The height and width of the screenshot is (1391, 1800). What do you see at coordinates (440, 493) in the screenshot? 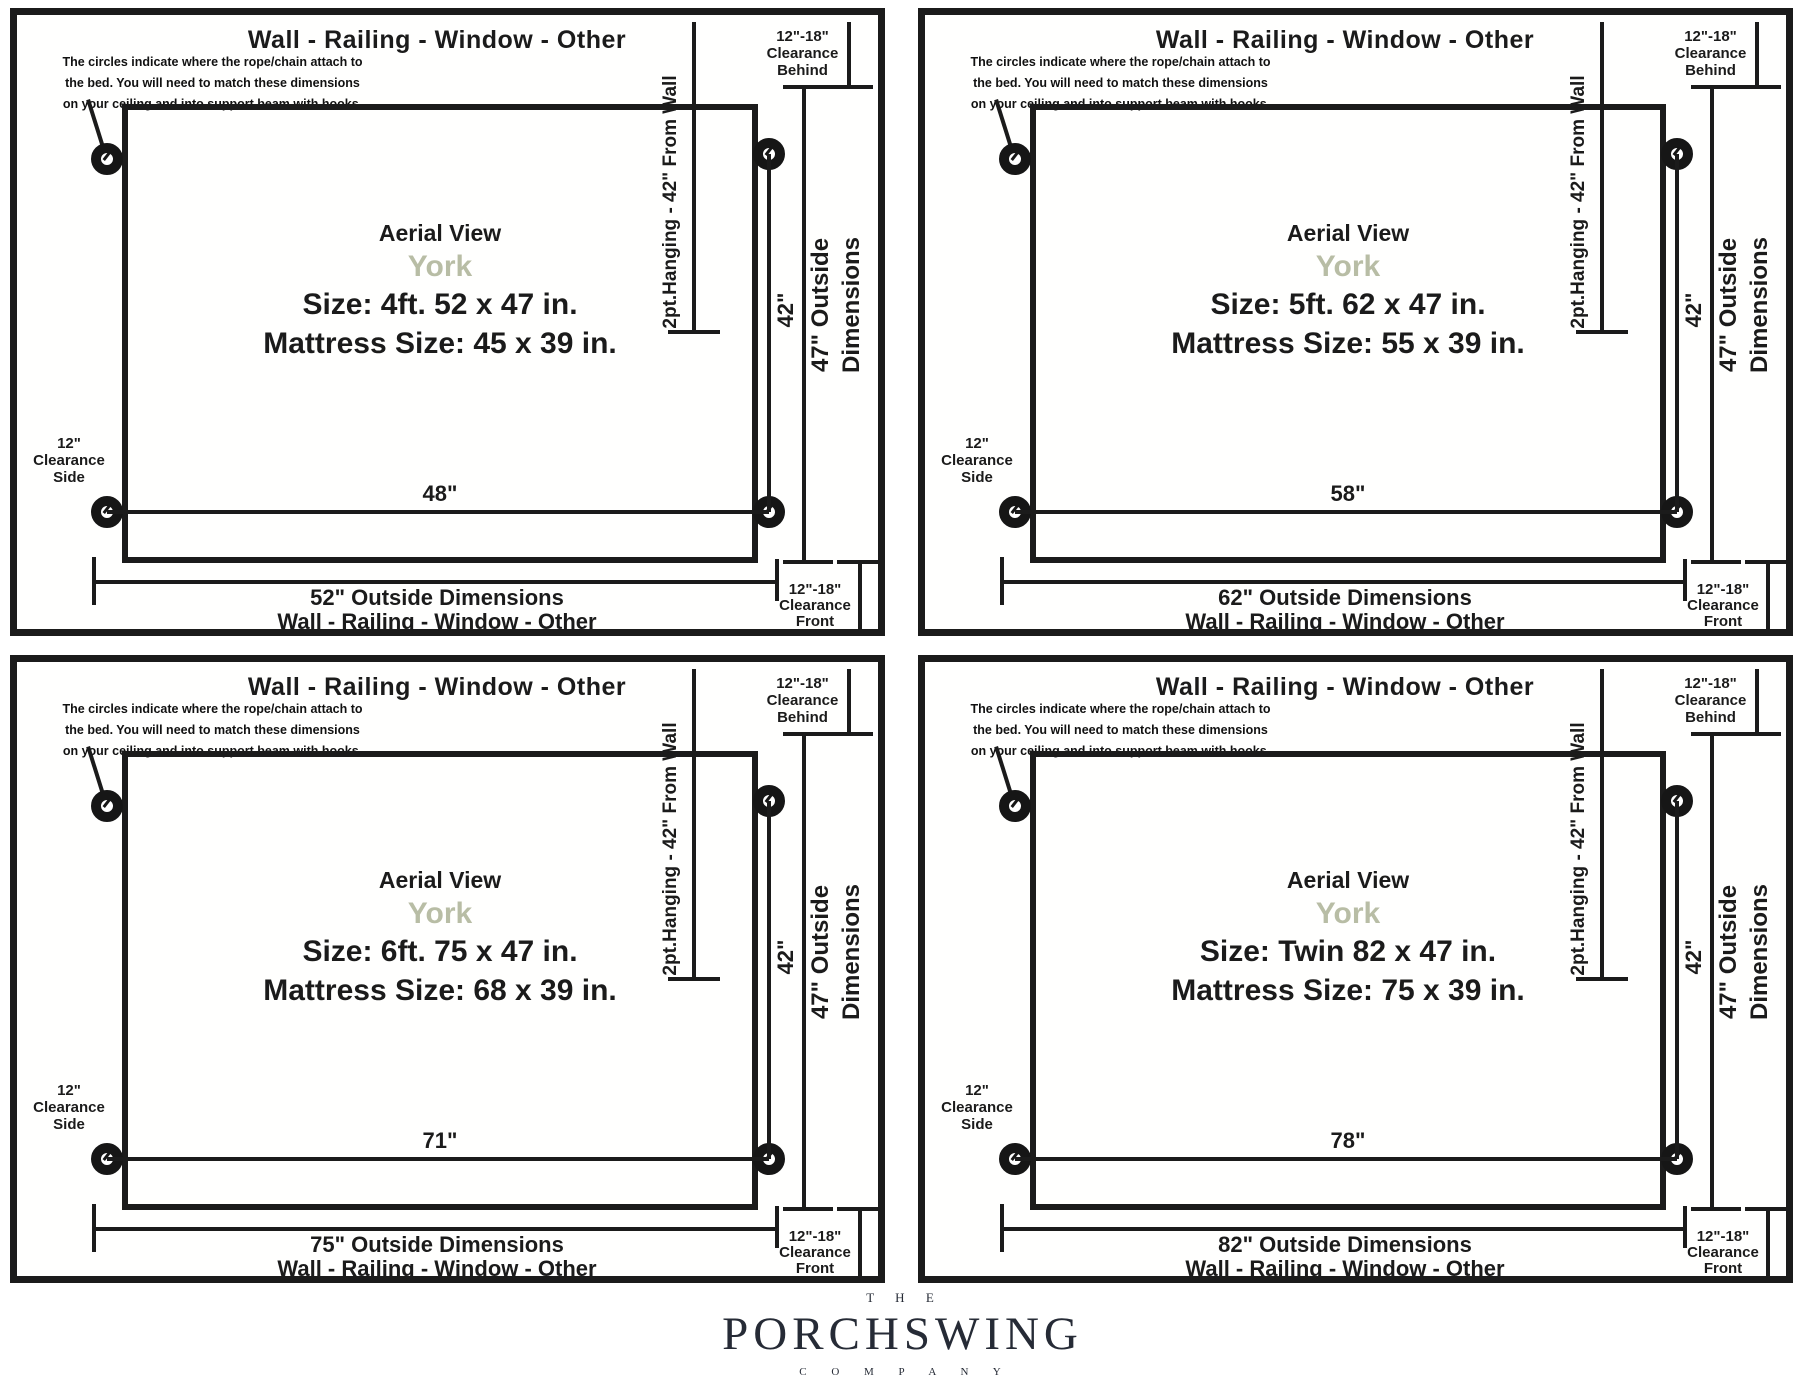
I see `inner-width-value: 48"` at bounding box center [440, 493].